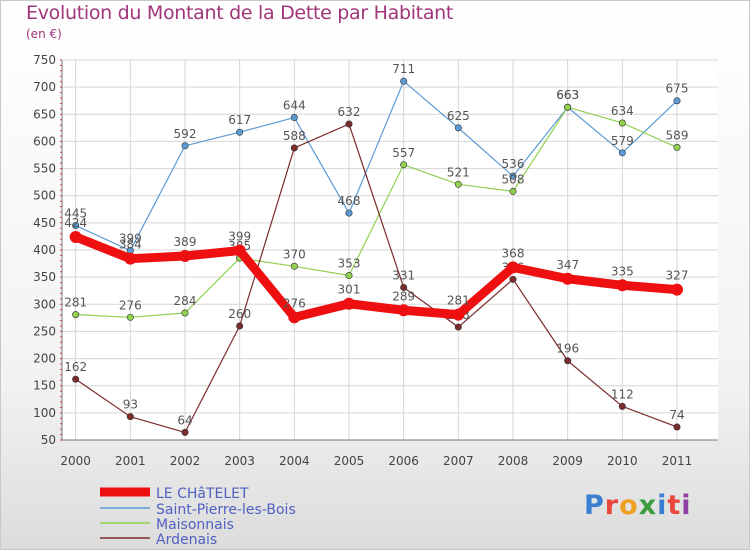 The width and height of the screenshot is (750, 550). What do you see at coordinates (239, 120) in the screenshot?
I see `data-label: 617` at bounding box center [239, 120].